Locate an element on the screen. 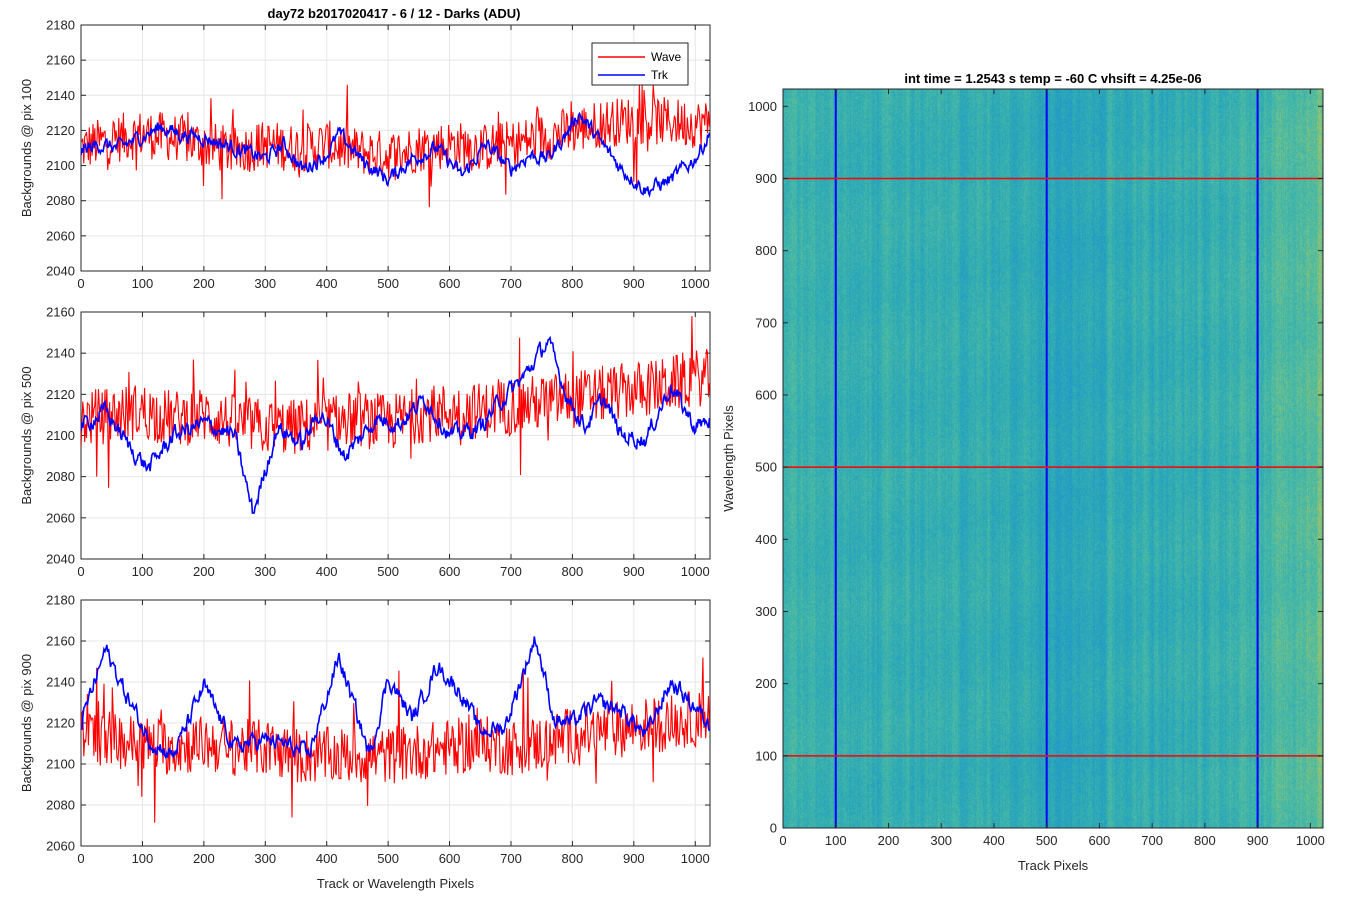 The height and width of the screenshot is (900, 1350). legend-trk-label: Trk is located at coordinates (660, 75).